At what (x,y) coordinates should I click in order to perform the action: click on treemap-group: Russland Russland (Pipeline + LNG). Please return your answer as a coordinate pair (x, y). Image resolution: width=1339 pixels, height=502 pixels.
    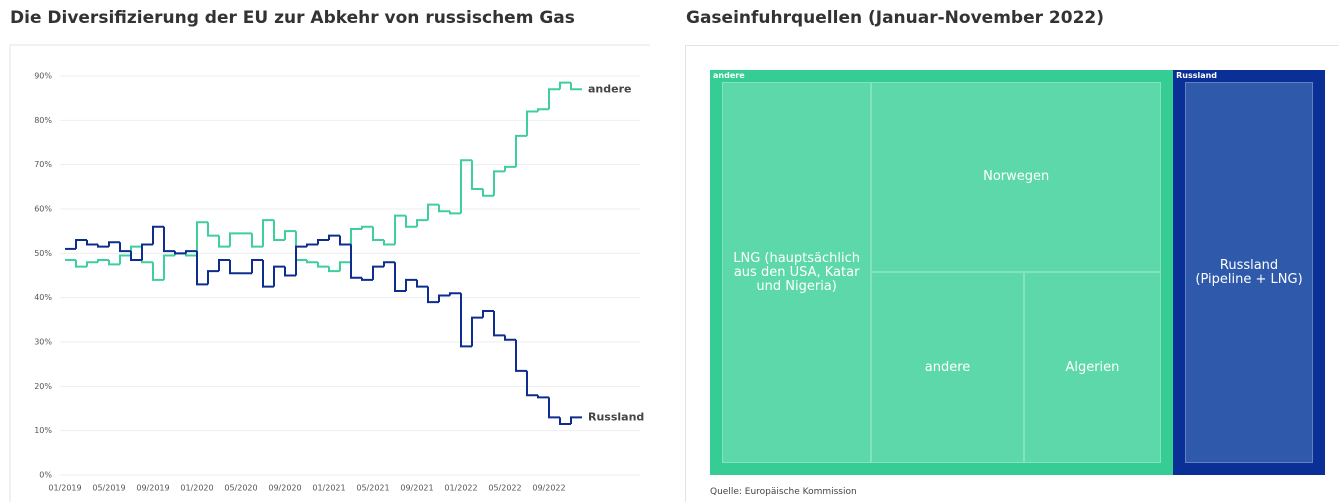
    Looking at the image, I should click on (1249, 272).